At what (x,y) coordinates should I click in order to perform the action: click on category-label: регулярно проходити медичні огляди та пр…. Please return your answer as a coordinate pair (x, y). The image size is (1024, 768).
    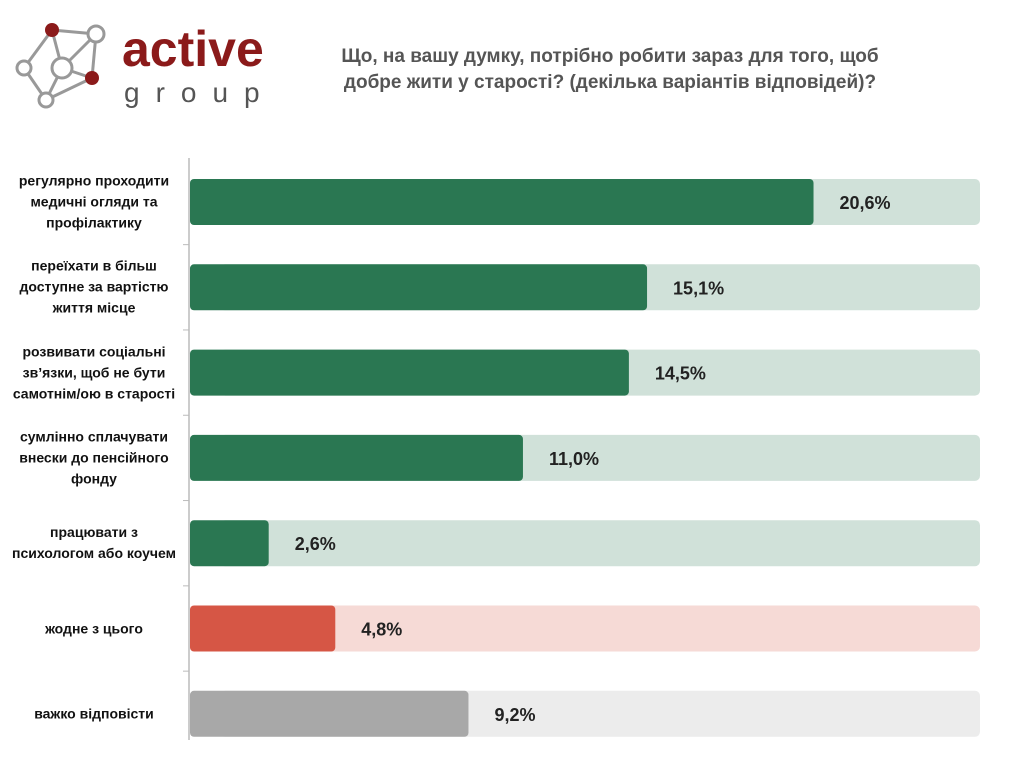
    Looking at the image, I should click on (94, 201).